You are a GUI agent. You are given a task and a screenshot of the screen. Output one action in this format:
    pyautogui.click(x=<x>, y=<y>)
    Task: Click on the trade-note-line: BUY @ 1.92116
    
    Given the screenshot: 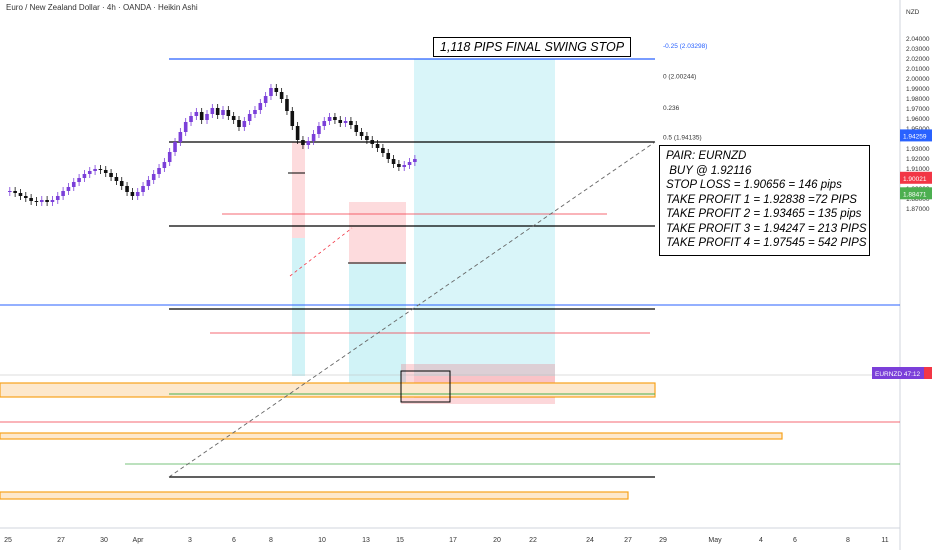 What is the action you would take?
    pyautogui.click(x=709, y=170)
    